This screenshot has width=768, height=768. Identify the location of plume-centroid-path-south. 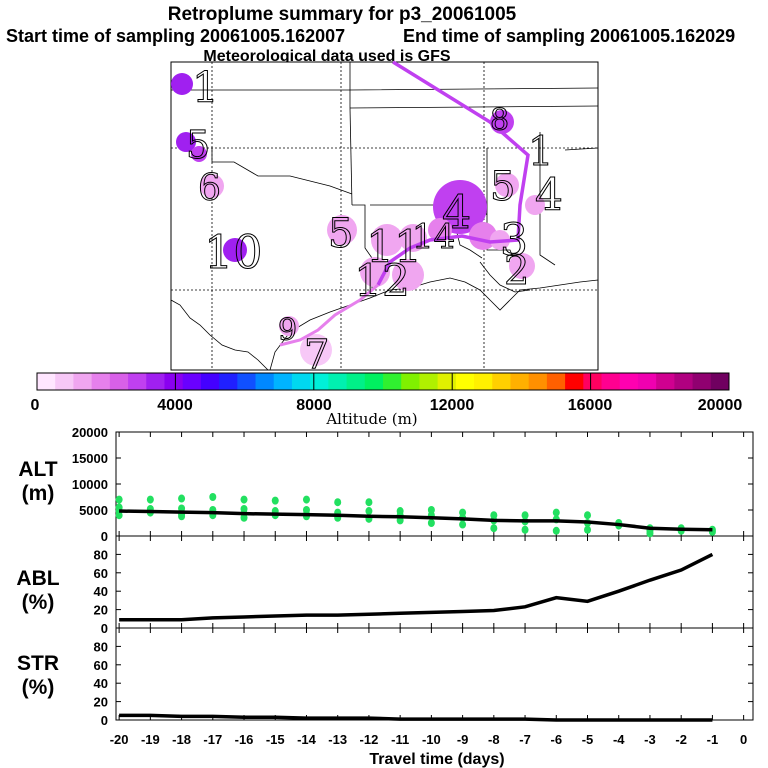
(329, 315).